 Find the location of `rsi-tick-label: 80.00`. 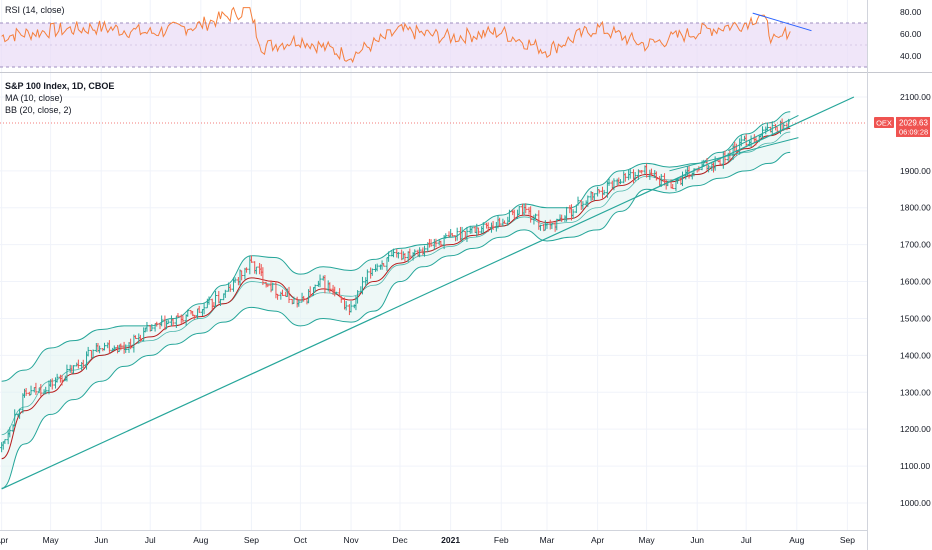

rsi-tick-label: 80.00 is located at coordinates (911, 12).